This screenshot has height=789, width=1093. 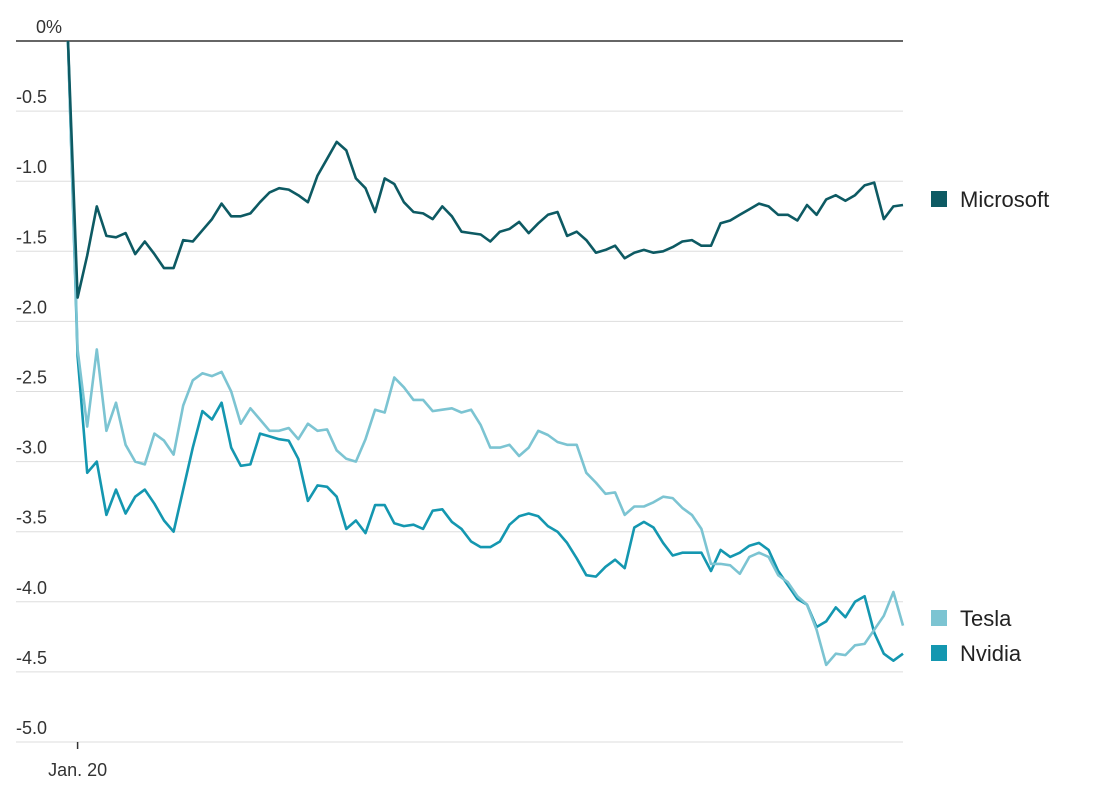 I want to click on y-tick-label: -3.5, so click(x=31, y=518).